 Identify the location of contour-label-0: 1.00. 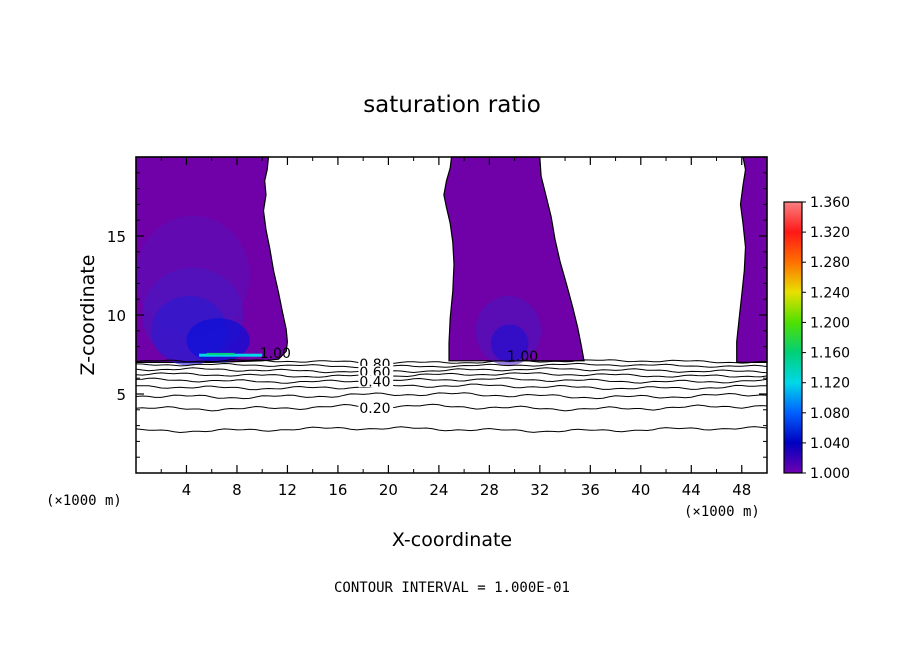
(275, 354).